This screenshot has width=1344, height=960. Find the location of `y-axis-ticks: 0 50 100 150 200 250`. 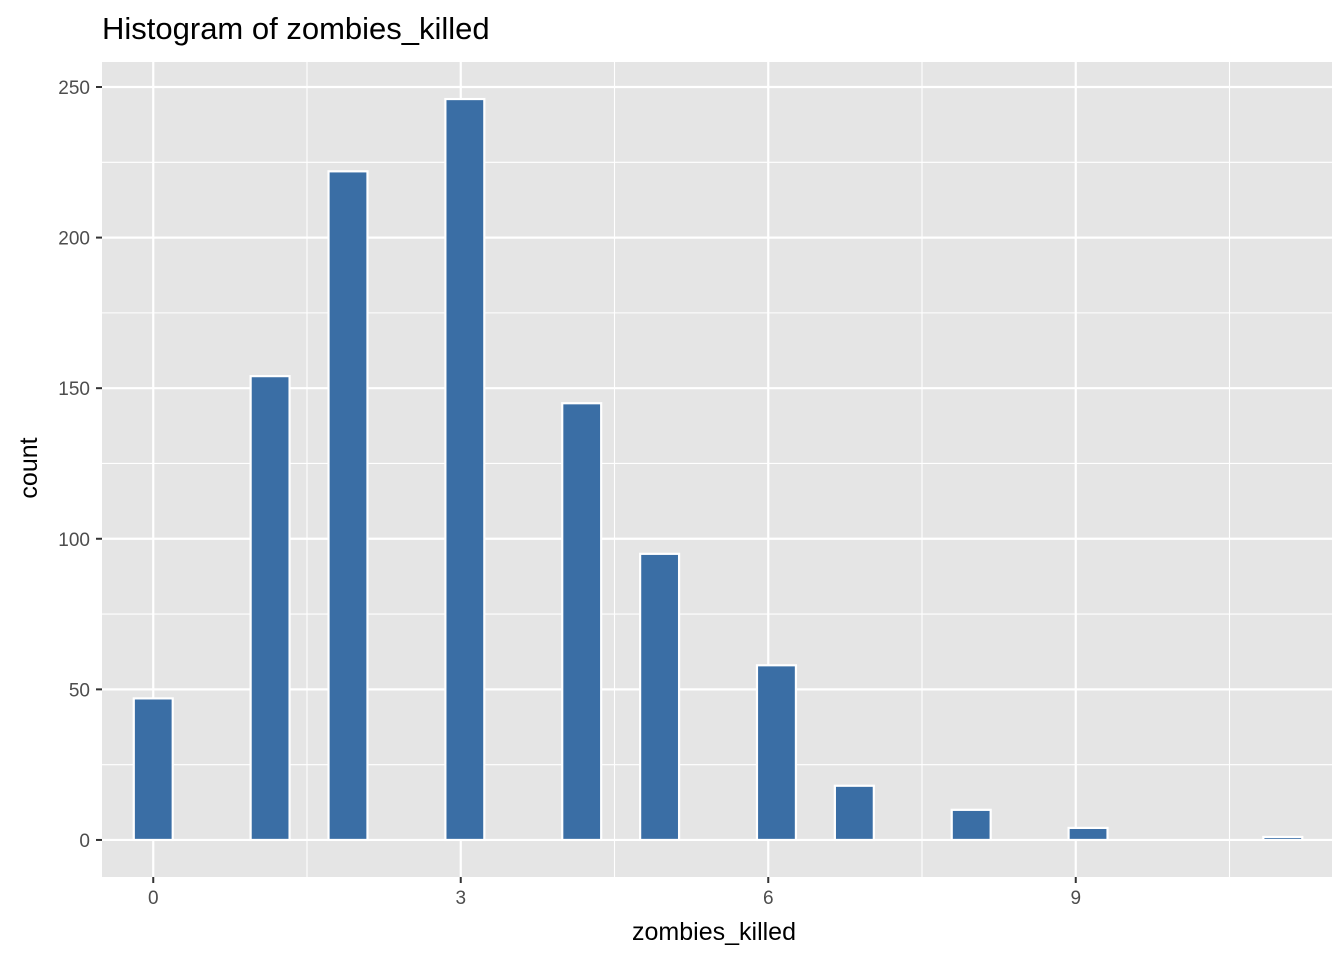

y-axis-ticks: 0 50 100 150 200 250 is located at coordinates (80, 465).